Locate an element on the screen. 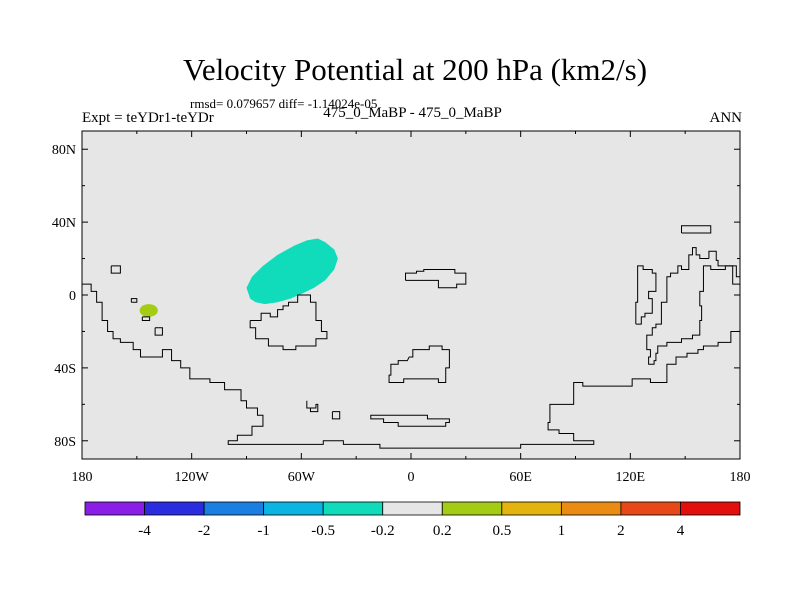 The image size is (800, 600). experiment-label: Expt = teYDr1-teYDr is located at coordinates (148, 118).